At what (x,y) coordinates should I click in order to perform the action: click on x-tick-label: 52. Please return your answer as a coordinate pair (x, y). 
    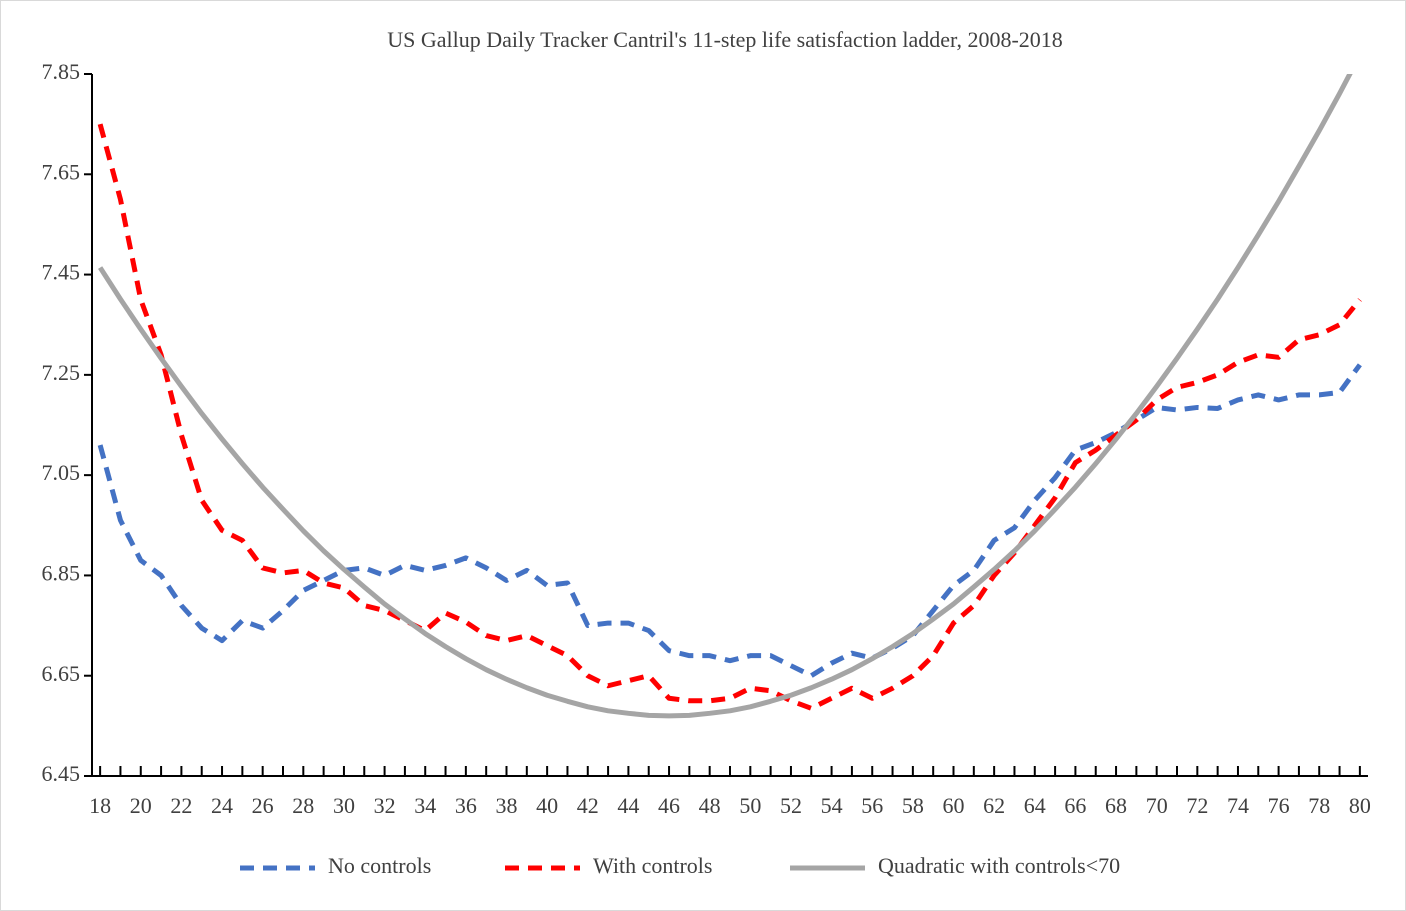
    Looking at the image, I should click on (791, 805).